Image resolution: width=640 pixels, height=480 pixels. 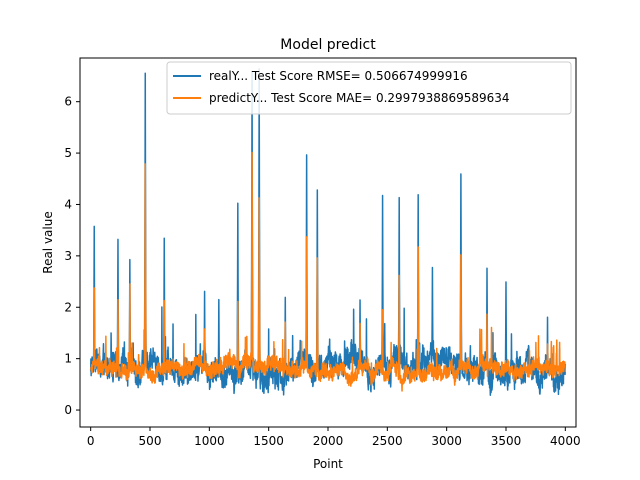 I want to click on x-axis: 0 500 1000 1500 2000 2500 3000 3500 4000, so click(x=334, y=437).